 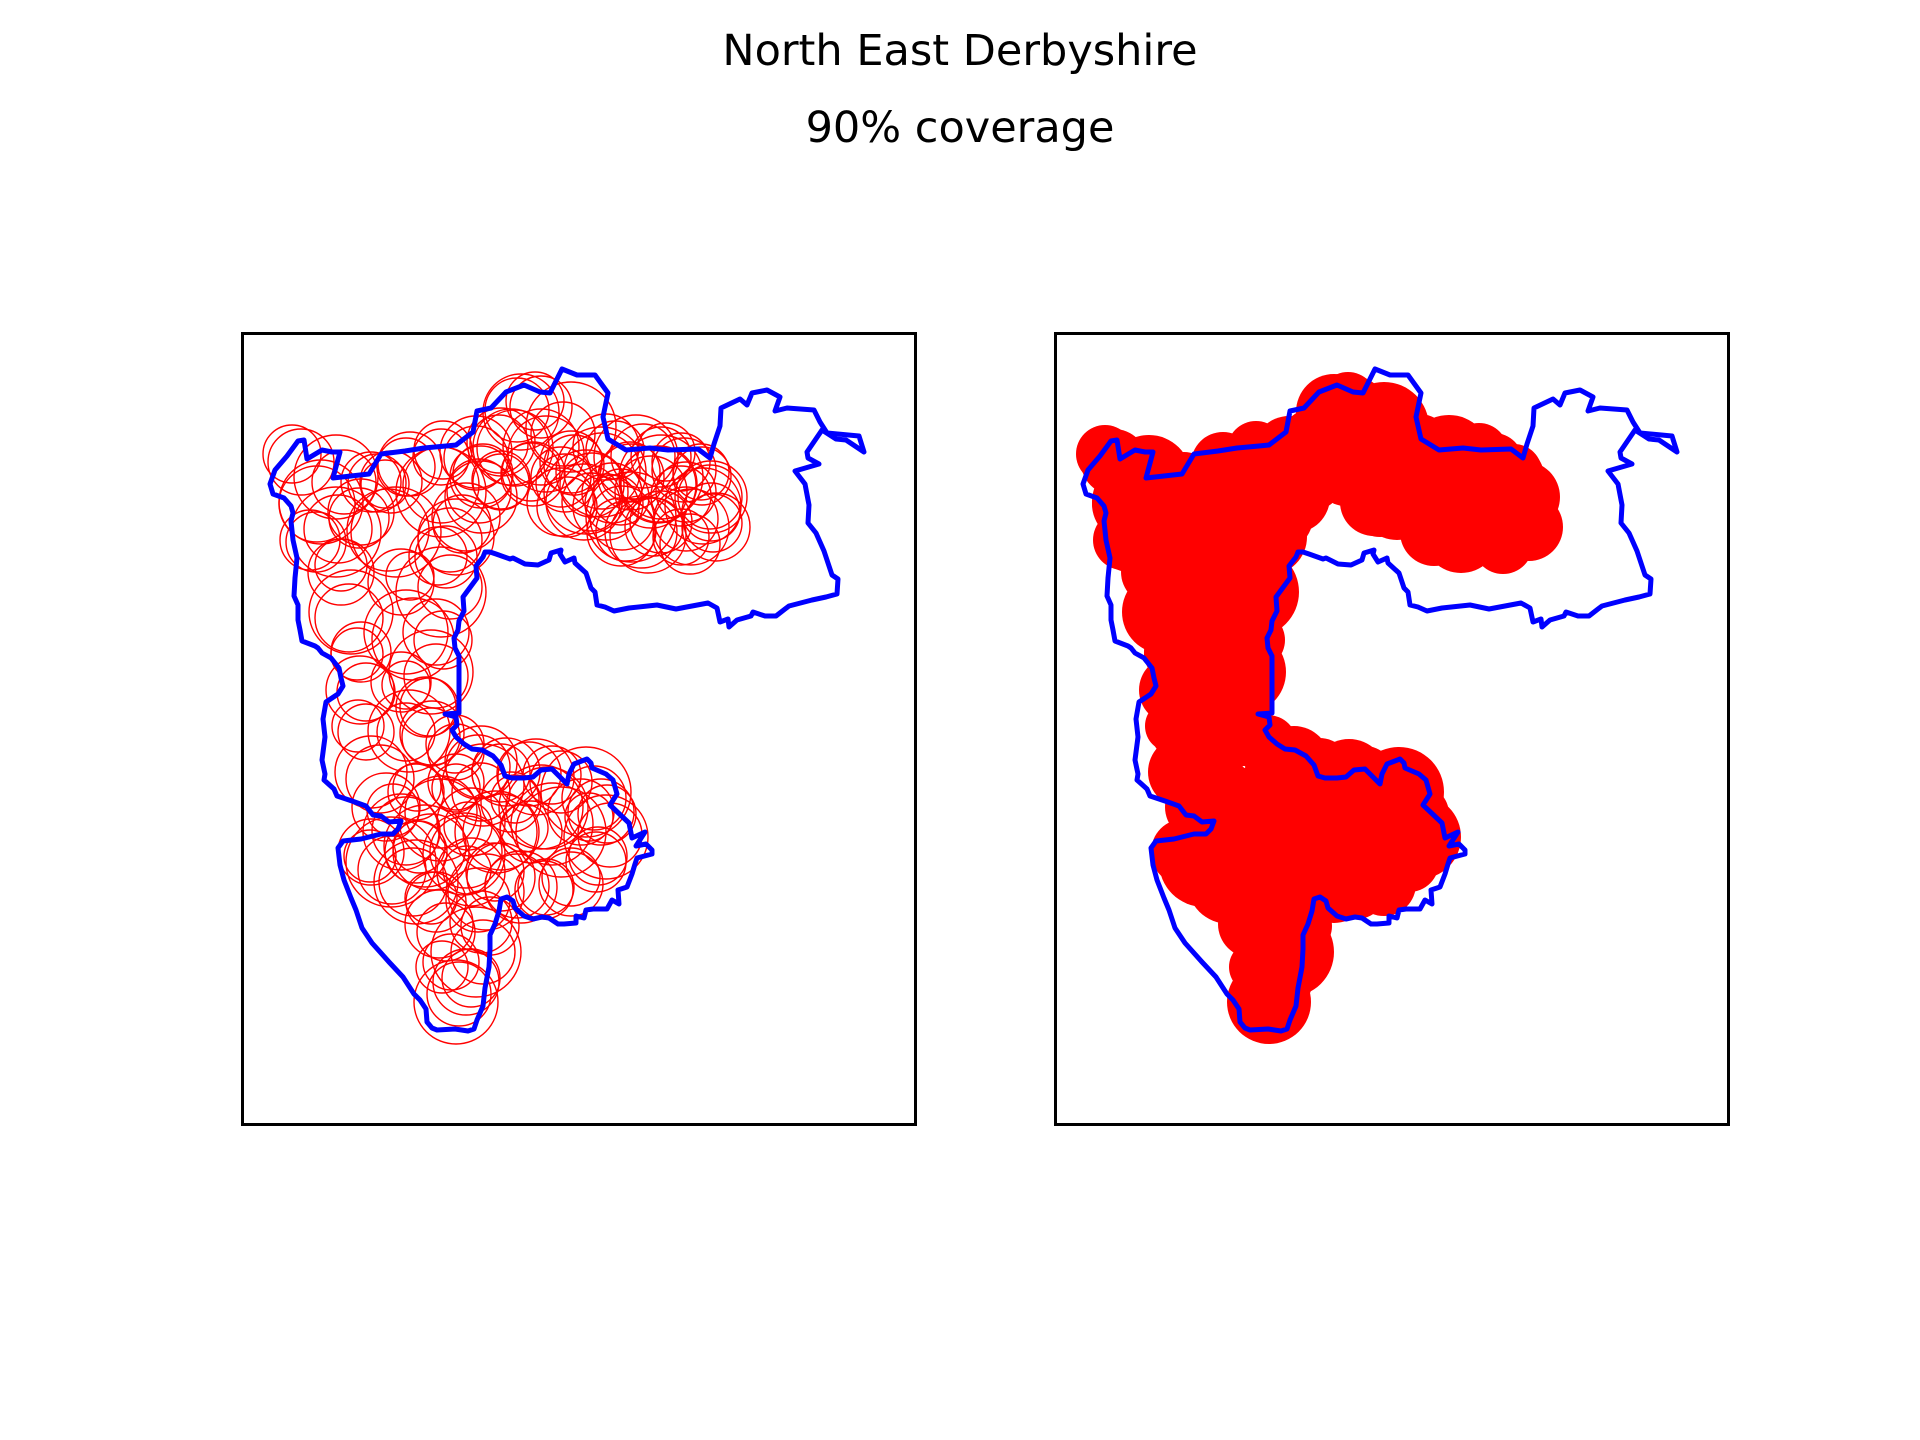 I want to click on map-merged-svg, so click(x=1378, y=705).